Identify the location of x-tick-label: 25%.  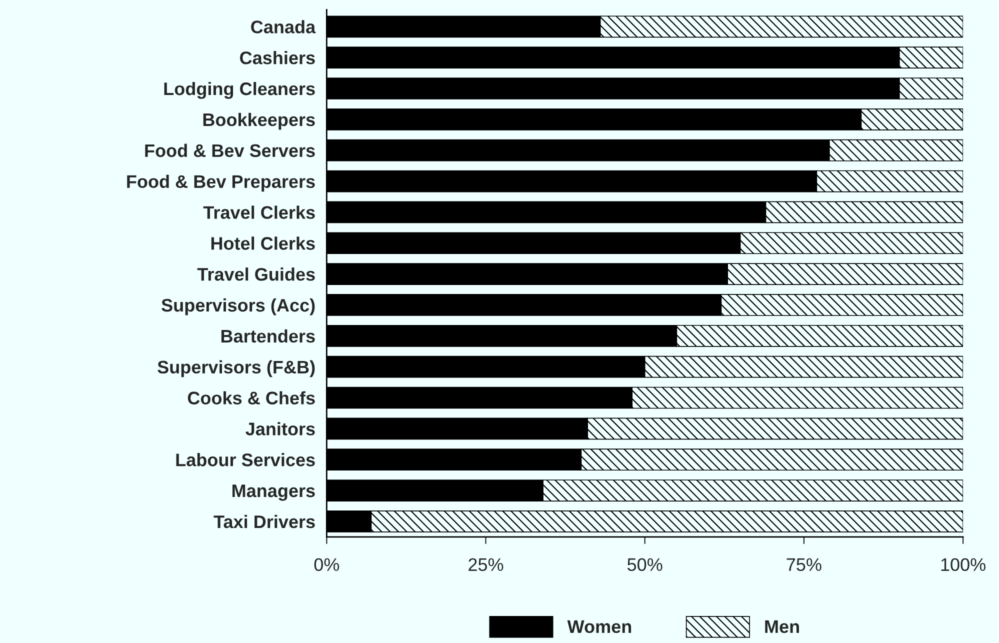
(486, 564).